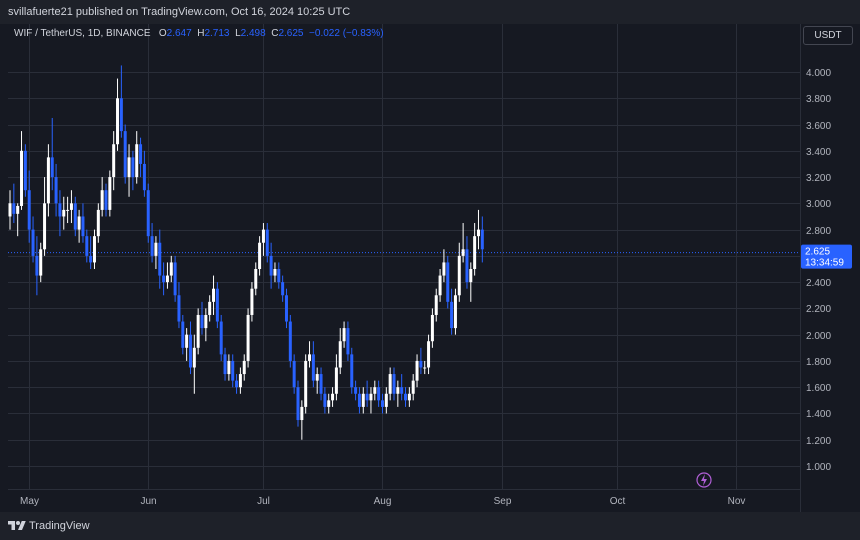 This screenshot has height=540, width=860. Describe the element at coordinates (704, 480) in the screenshot. I see `lightning-icon` at that location.